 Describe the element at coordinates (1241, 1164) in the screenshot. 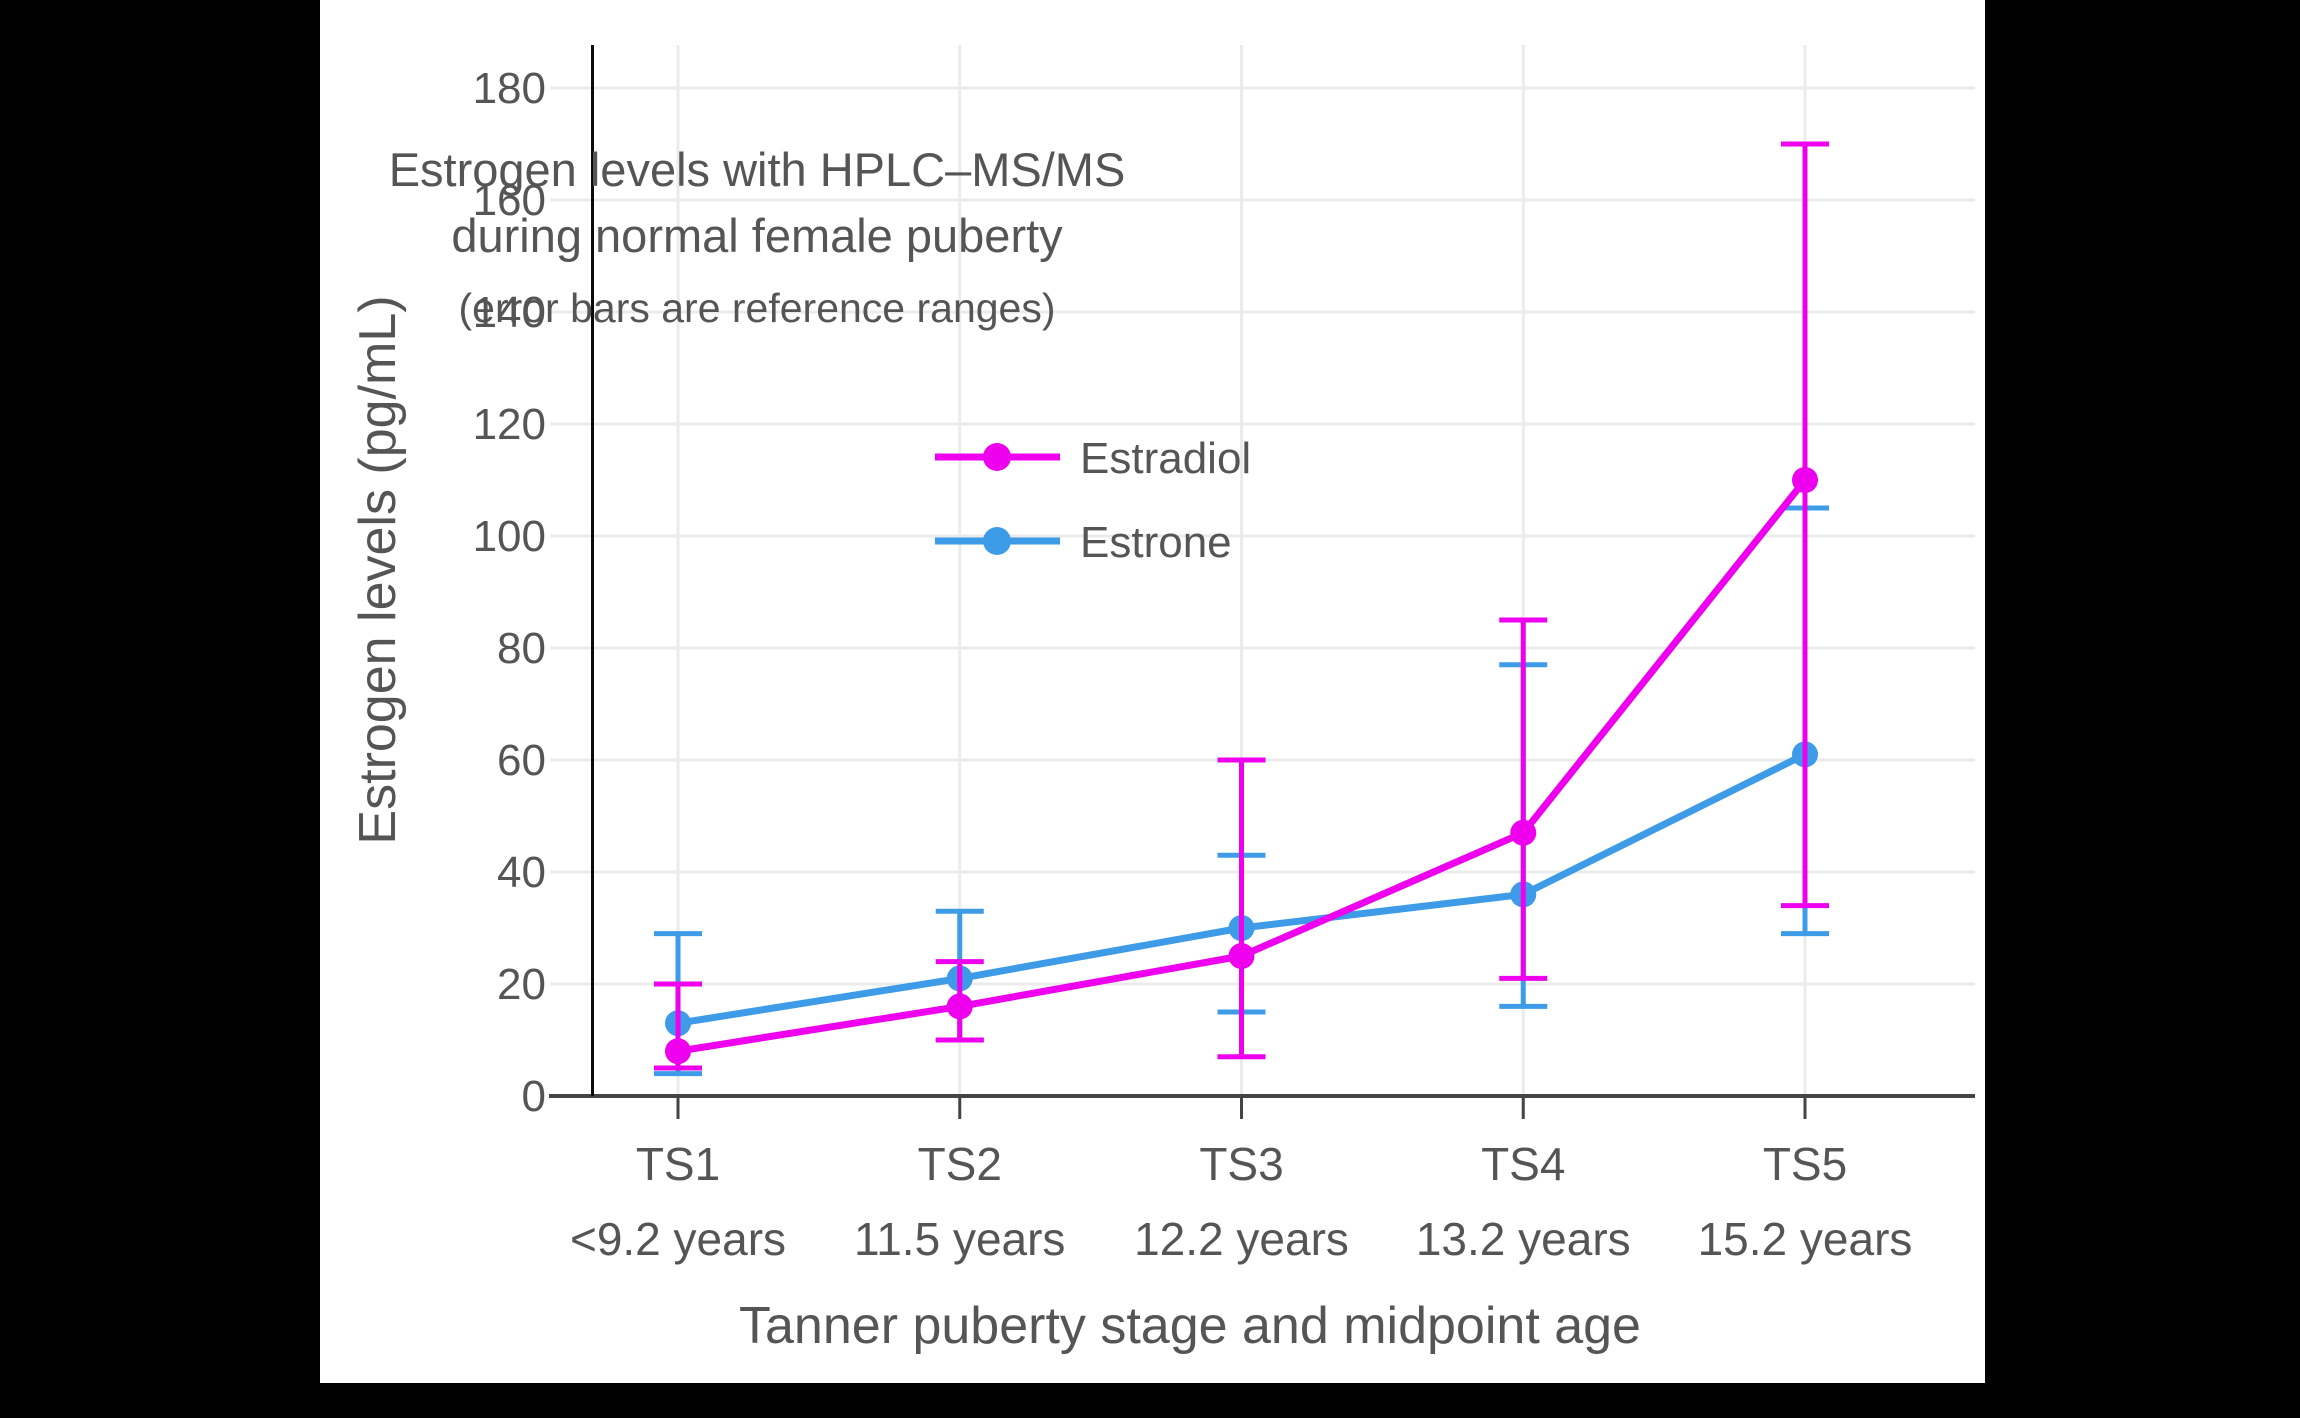

I see `x-tick-label: TS3` at that location.